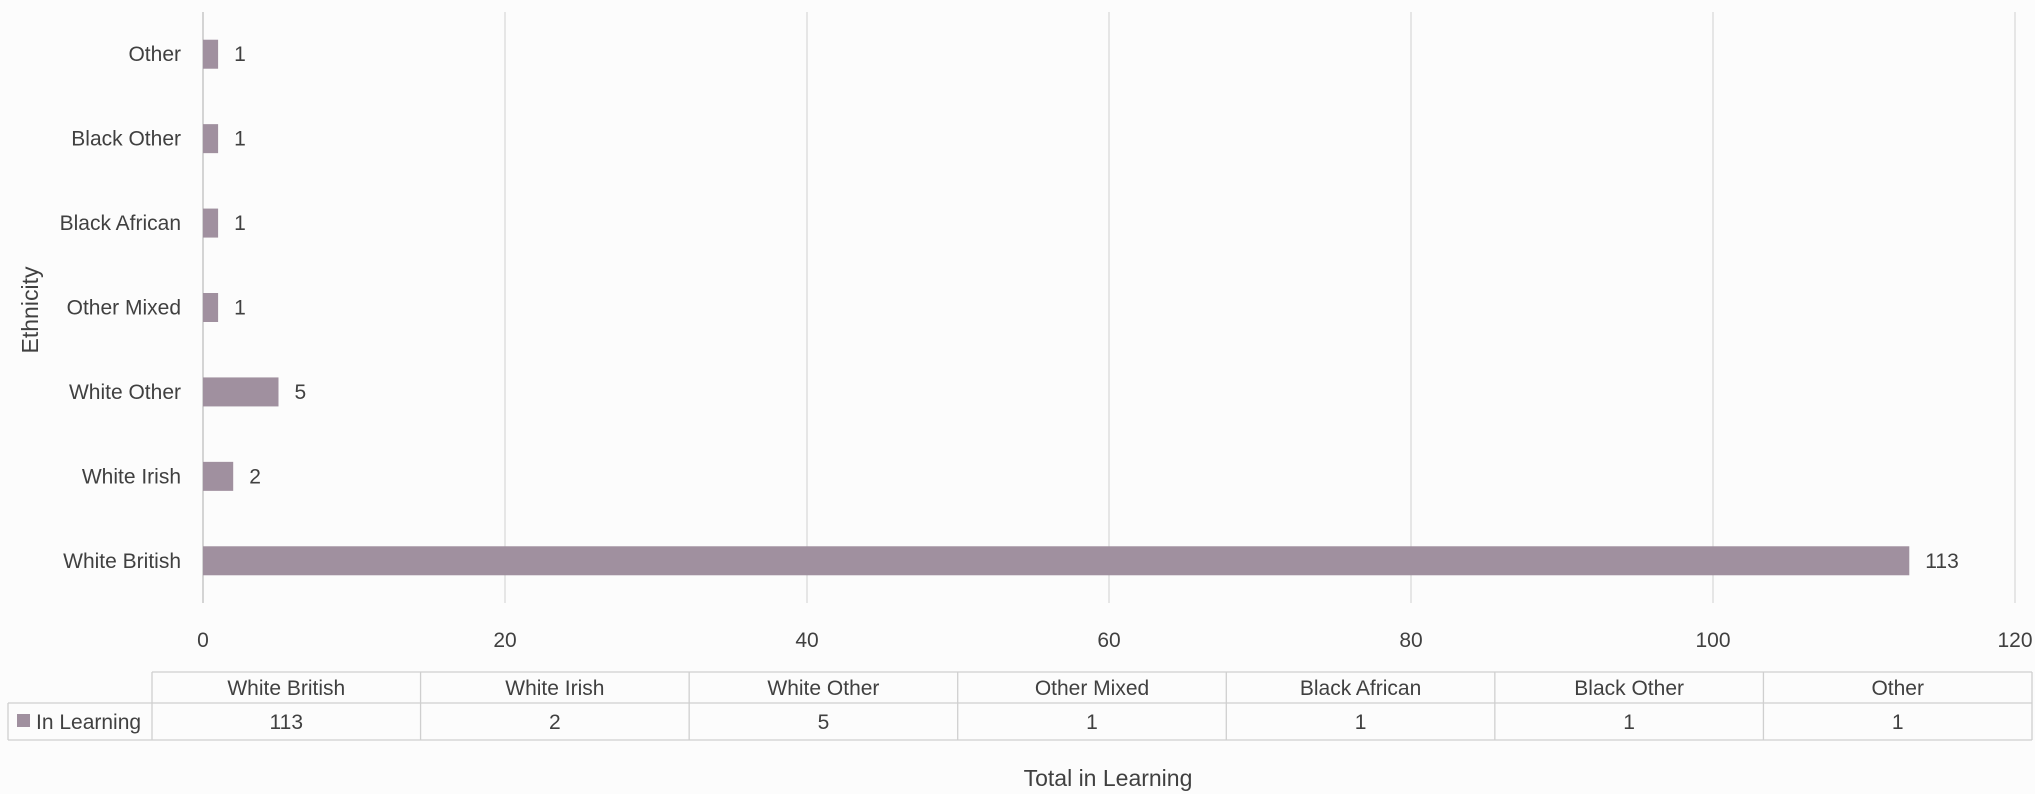 Image resolution: width=2035 pixels, height=794 pixels. I want to click on category-label: White Irish, so click(131, 476).